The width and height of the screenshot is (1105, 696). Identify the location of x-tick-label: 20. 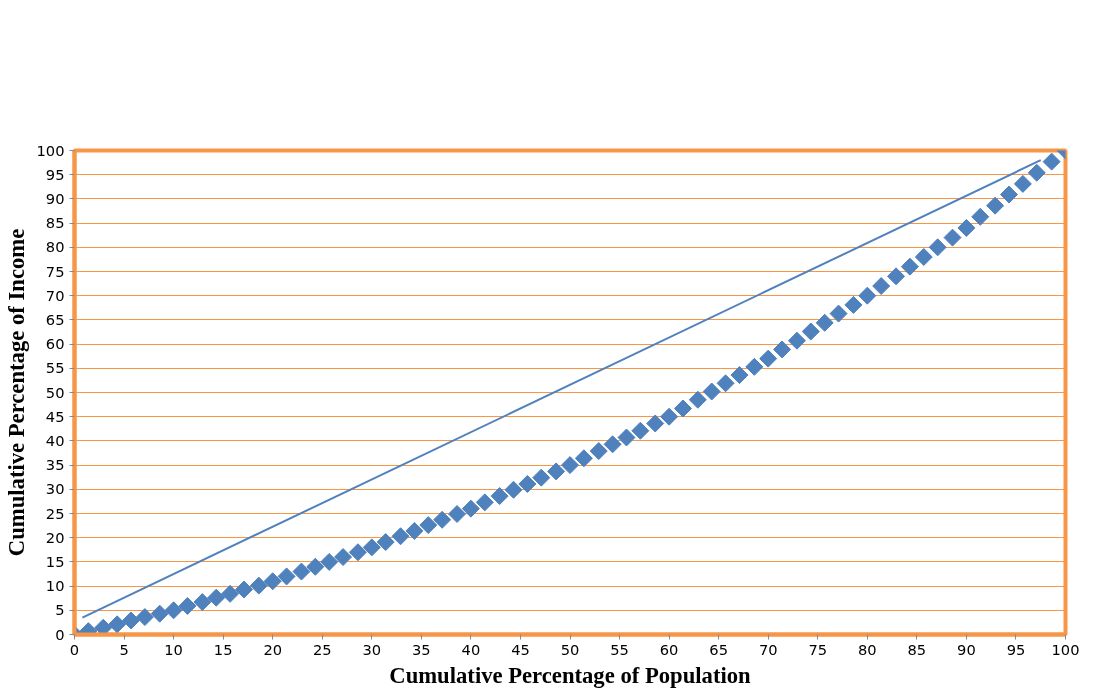
(273, 649).